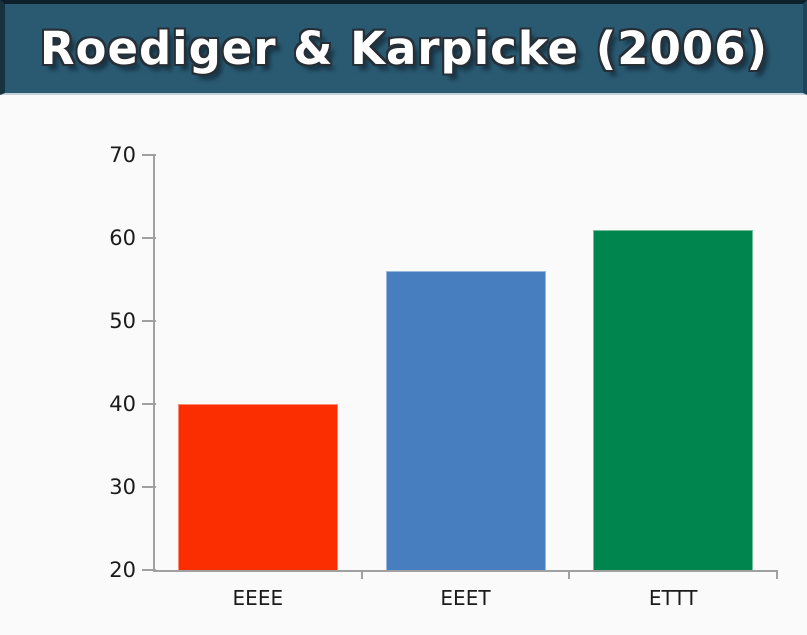  Describe the element at coordinates (122, 570) in the screenshot. I see `y-tick-label: 20` at that location.